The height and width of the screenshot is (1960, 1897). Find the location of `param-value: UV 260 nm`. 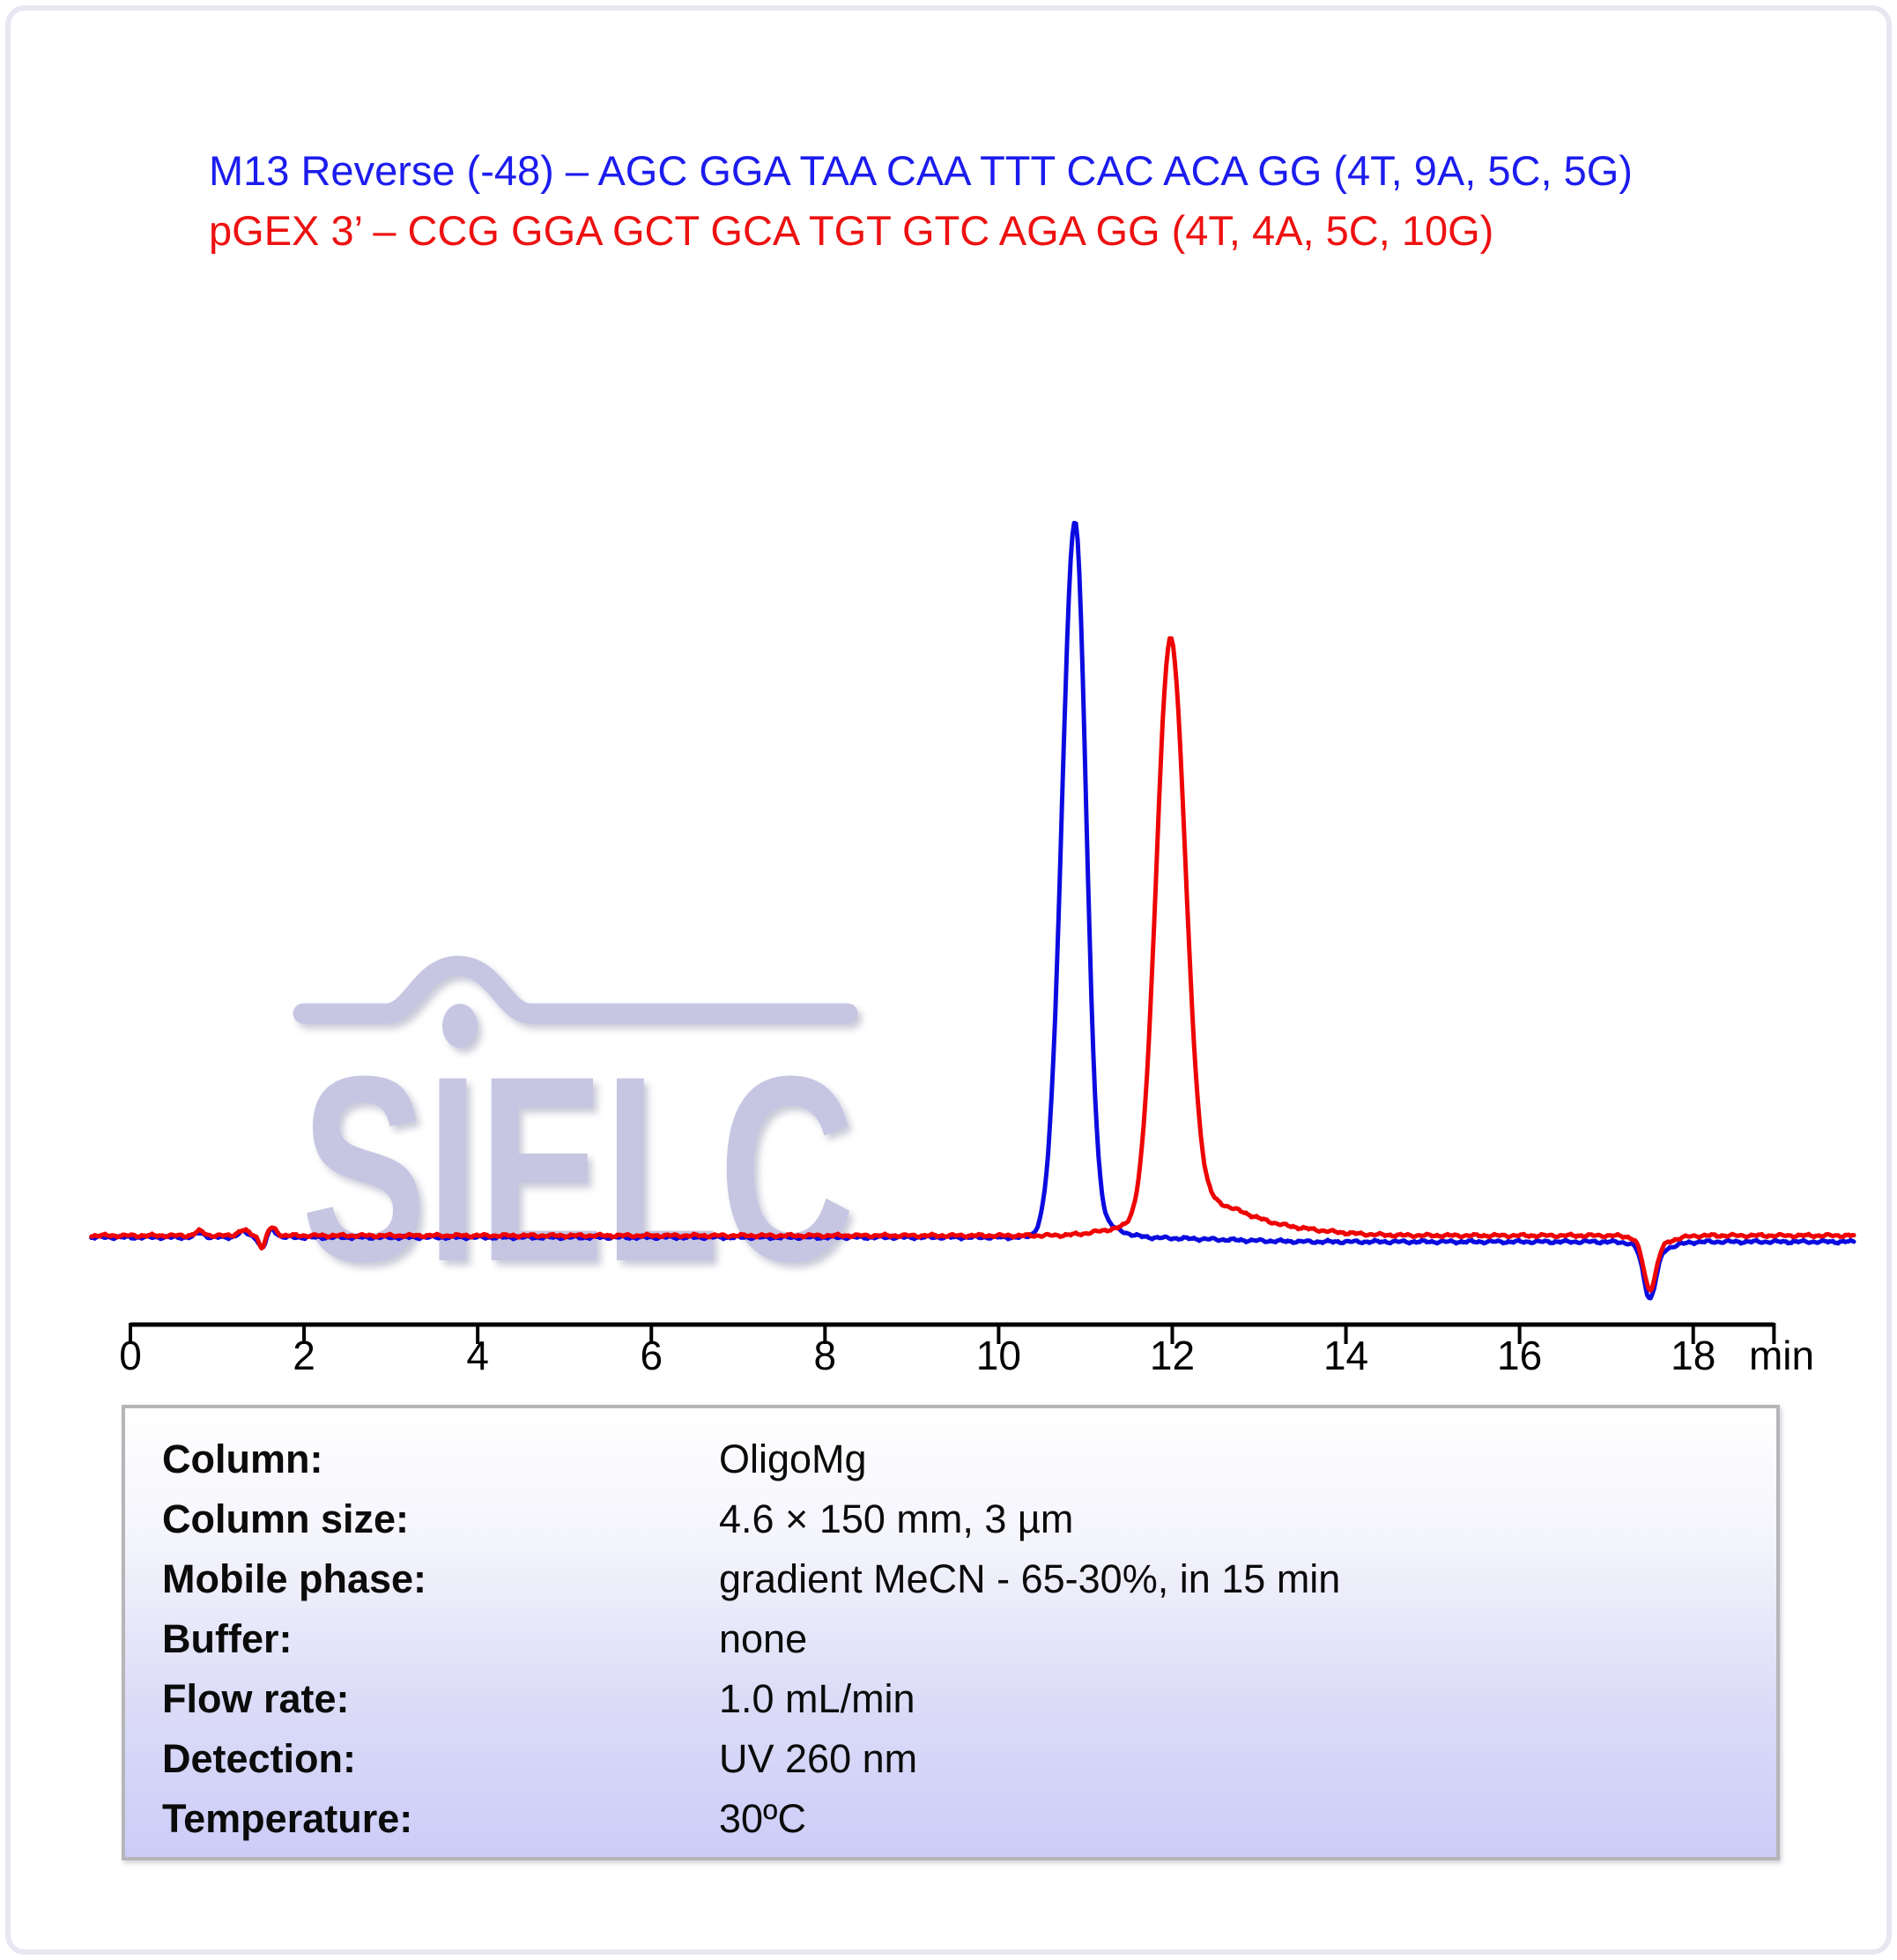

param-value: UV 260 nm is located at coordinates (818, 1758).